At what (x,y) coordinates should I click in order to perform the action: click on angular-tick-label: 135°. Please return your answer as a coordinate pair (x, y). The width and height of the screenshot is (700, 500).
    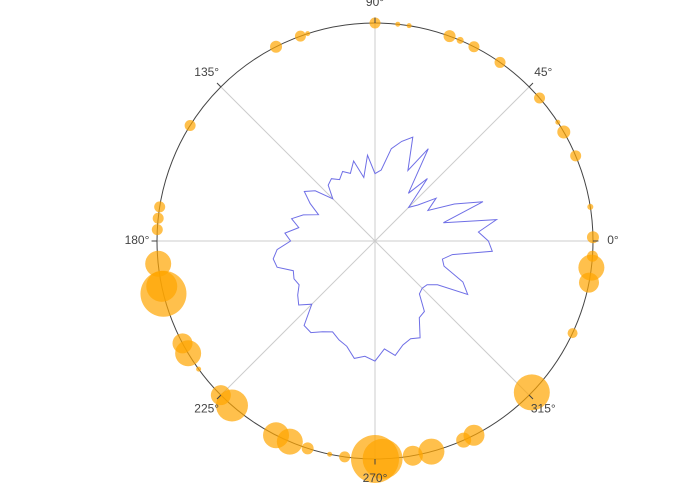
    Looking at the image, I should click on (206, 72).